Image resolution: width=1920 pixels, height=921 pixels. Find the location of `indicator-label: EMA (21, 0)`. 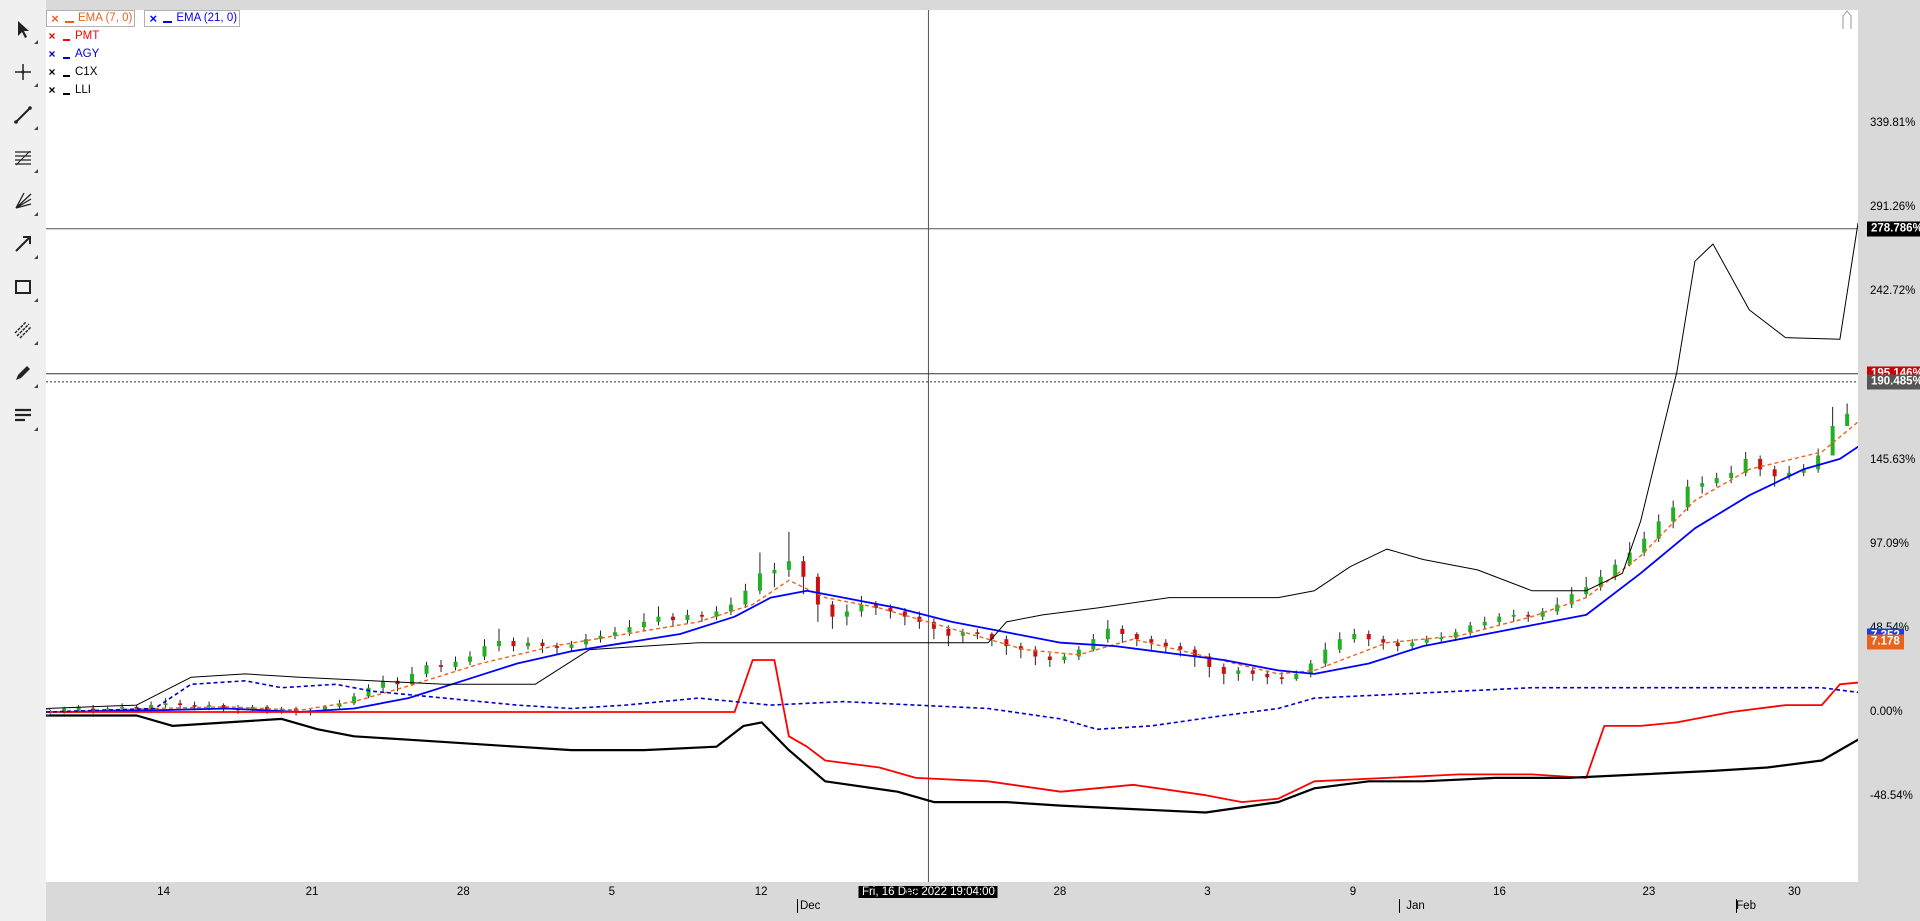

indicator-label: EMA (21, 0) is located at coordinates (207, 18).